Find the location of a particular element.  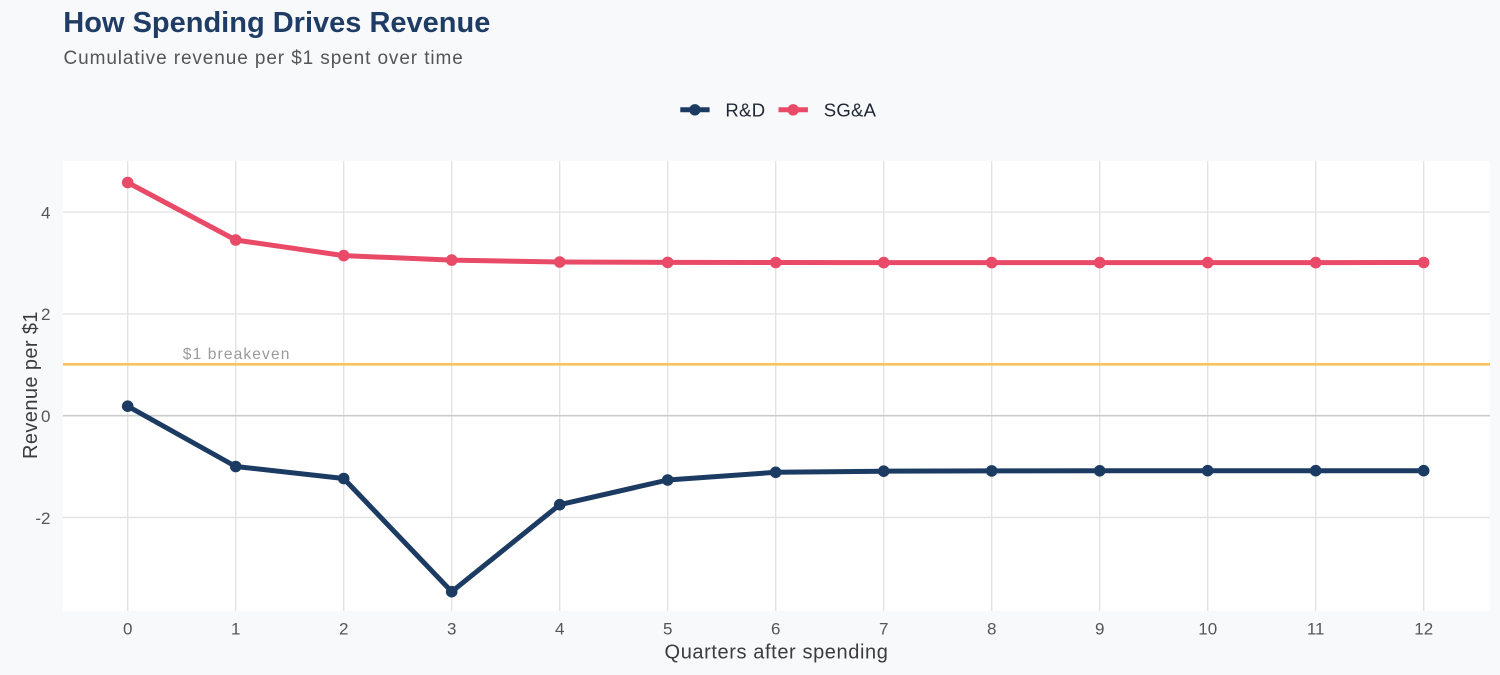

svg-text: Revenue per $1 is located at coordinates (31, 385).